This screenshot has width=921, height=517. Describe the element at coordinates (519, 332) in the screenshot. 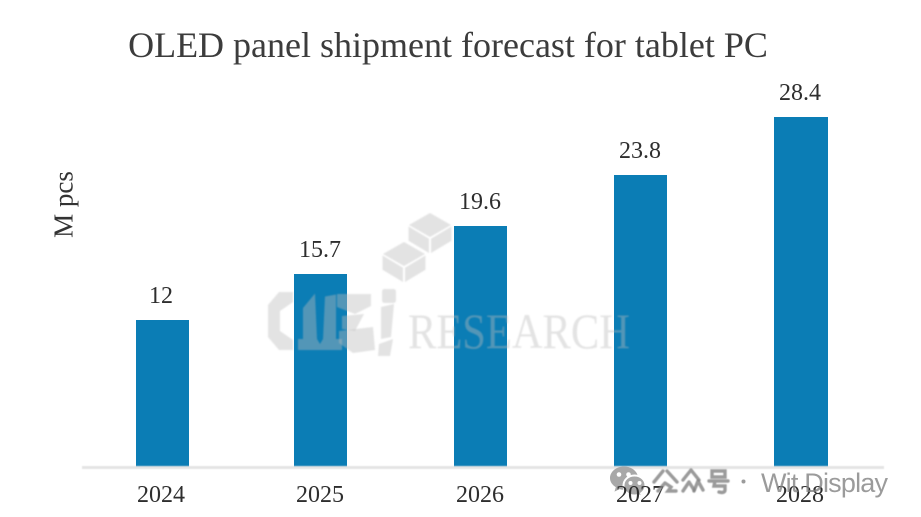

I see `svg-text: RESEARCH` at that location.